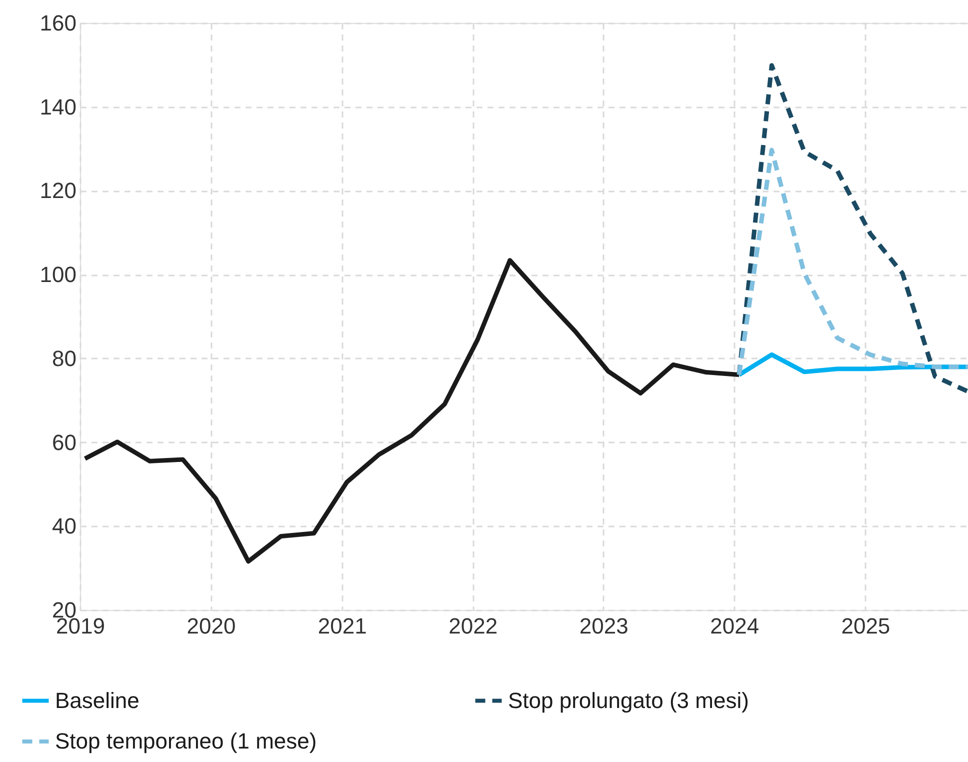 The width and height of the screenshot is (968, 762). What do you see at coordinates (58, 191) in the screenshot?
I see `y-tick-label: 120` at bounding box center [58, 191].